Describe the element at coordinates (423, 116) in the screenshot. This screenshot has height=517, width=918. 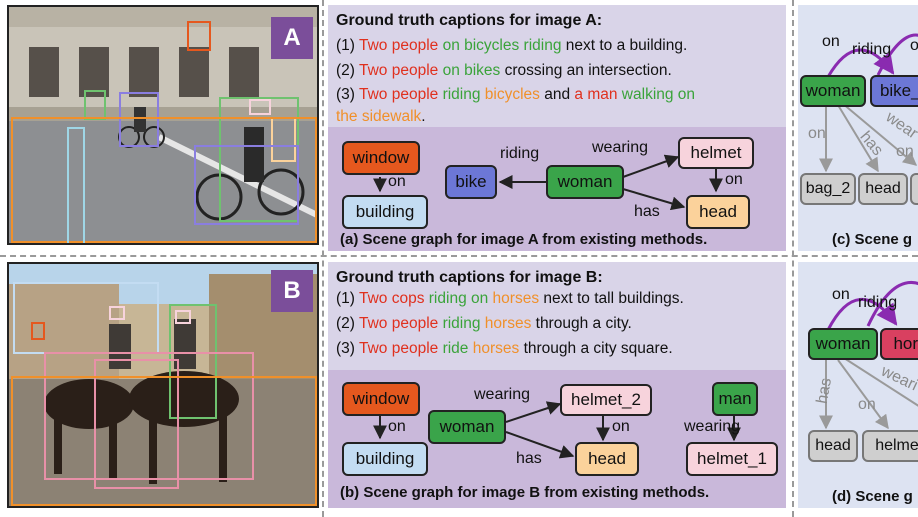
I see `caption-segment: .` at that location.